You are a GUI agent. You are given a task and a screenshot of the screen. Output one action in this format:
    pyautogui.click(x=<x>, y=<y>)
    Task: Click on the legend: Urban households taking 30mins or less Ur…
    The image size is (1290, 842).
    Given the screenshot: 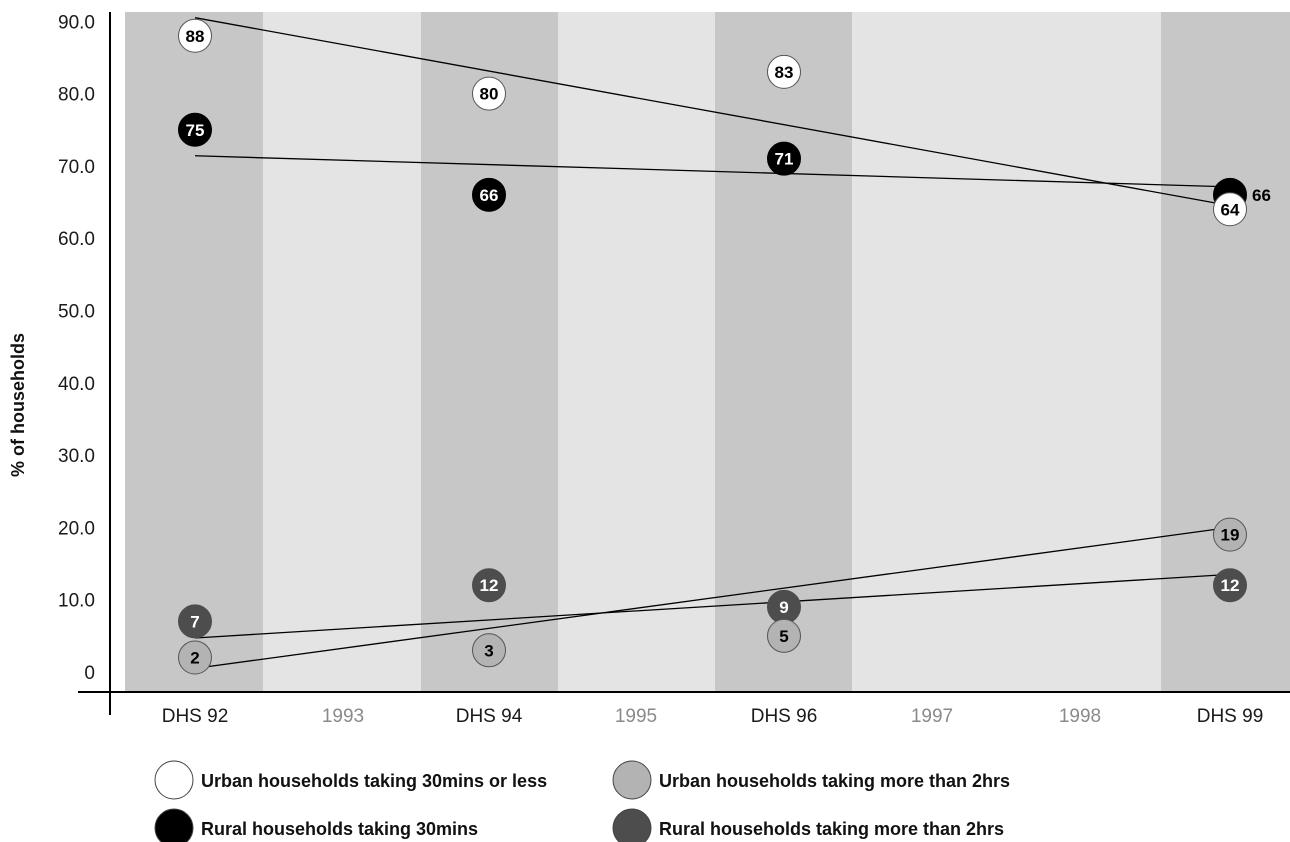 What is the action you would take?
    pyautogui.click(x=582, y=801)
    